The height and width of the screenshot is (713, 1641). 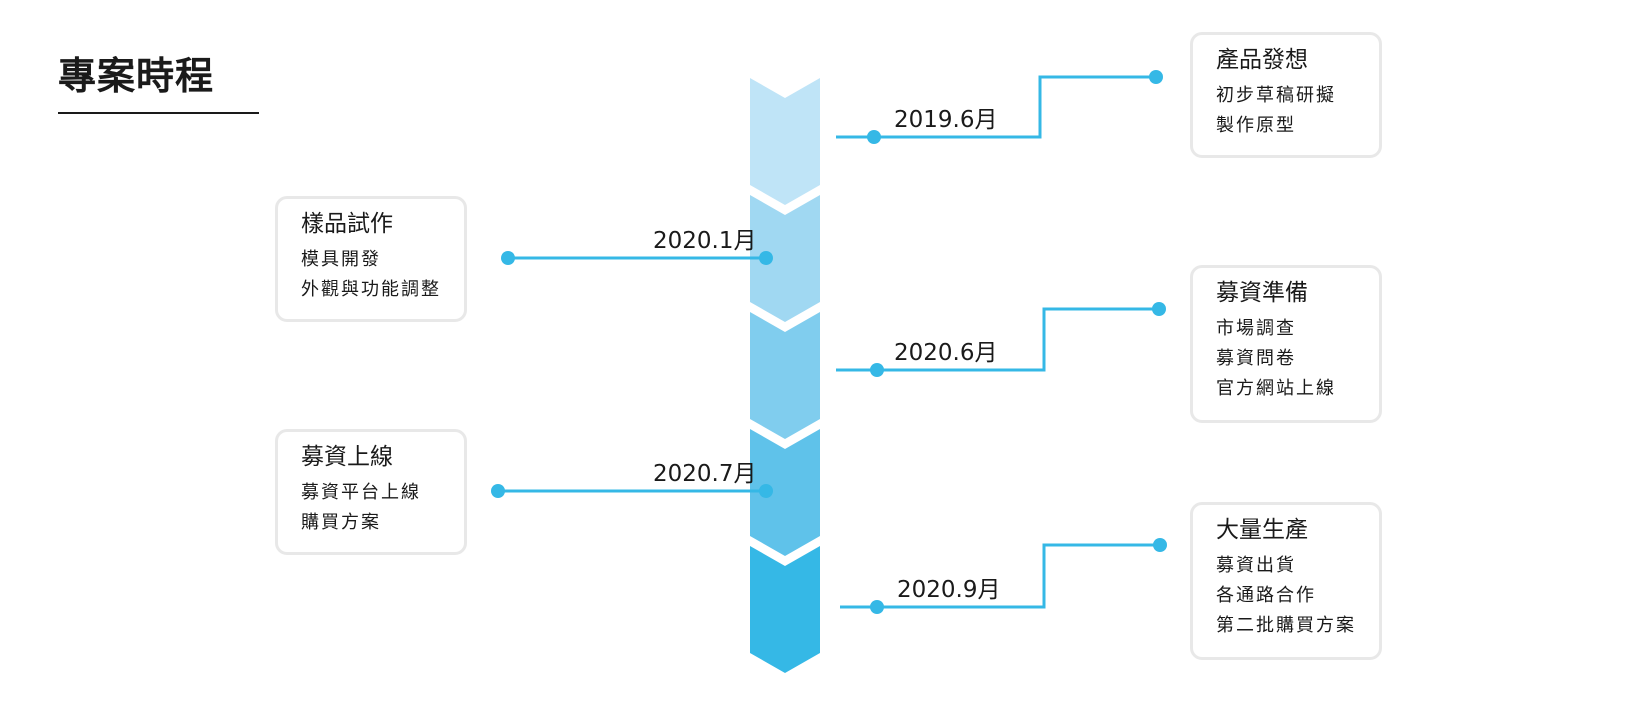 I want to click on card-item: 各通路合作, so click(x=1266, y=595).